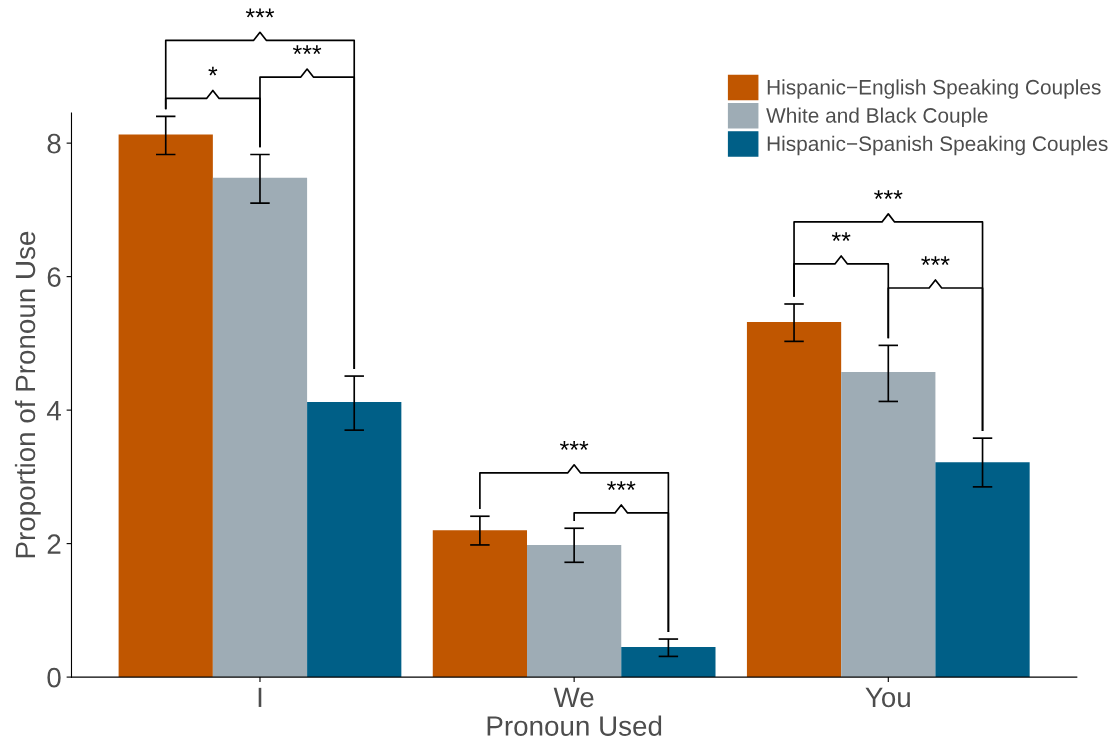  What do you see at coordinates (887, 697) in the screenshot?
I see `x-tick-label: You` at bounding box center [887, 697].